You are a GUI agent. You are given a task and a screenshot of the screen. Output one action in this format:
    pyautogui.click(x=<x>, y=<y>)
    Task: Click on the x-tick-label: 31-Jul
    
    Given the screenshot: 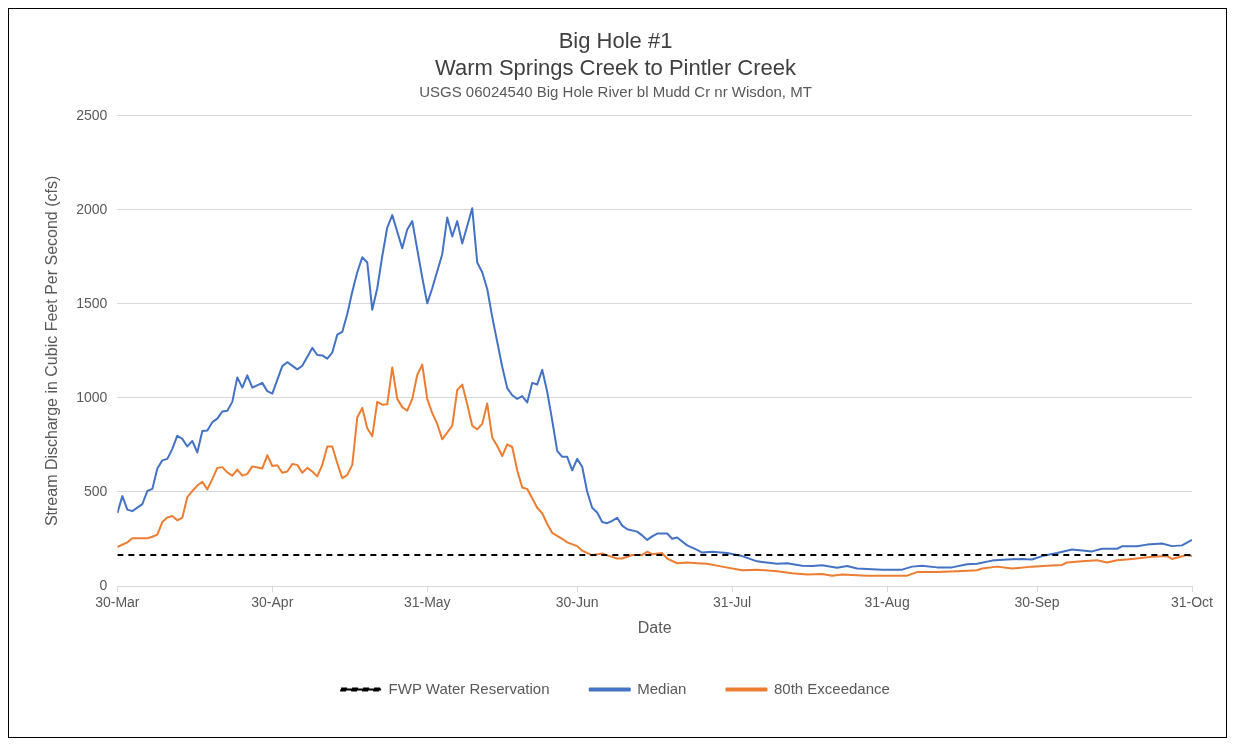 What is the action you would take?
    pyautogui.click(x=732, y=602)
    